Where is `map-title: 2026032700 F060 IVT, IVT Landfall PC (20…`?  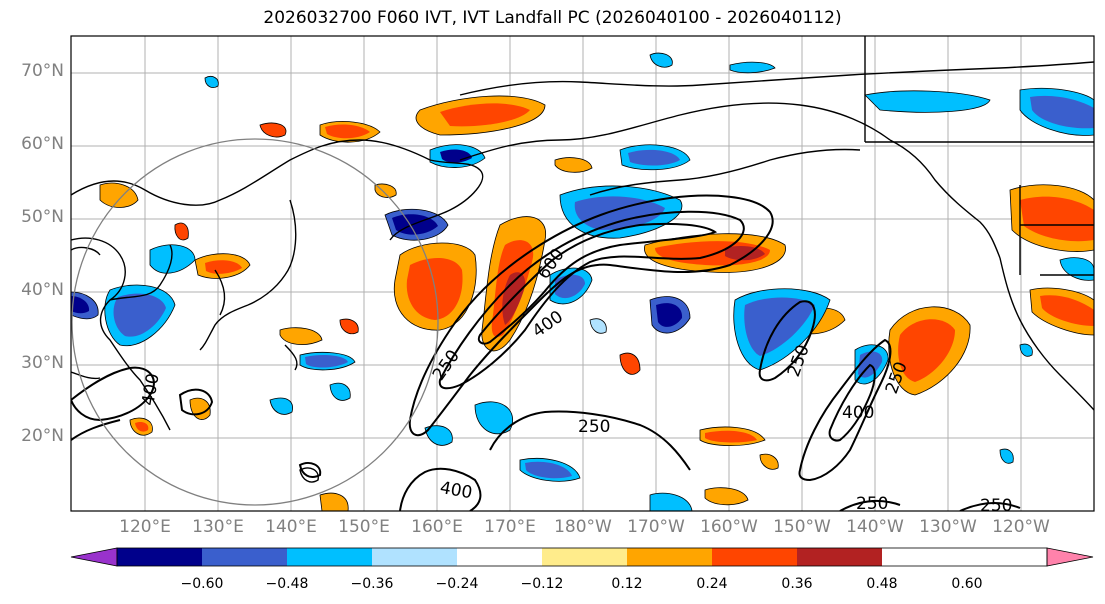
map-title: 2026032700 F060 IVT, IVT Landfall PC (20… is located at coordinates (552, 18).